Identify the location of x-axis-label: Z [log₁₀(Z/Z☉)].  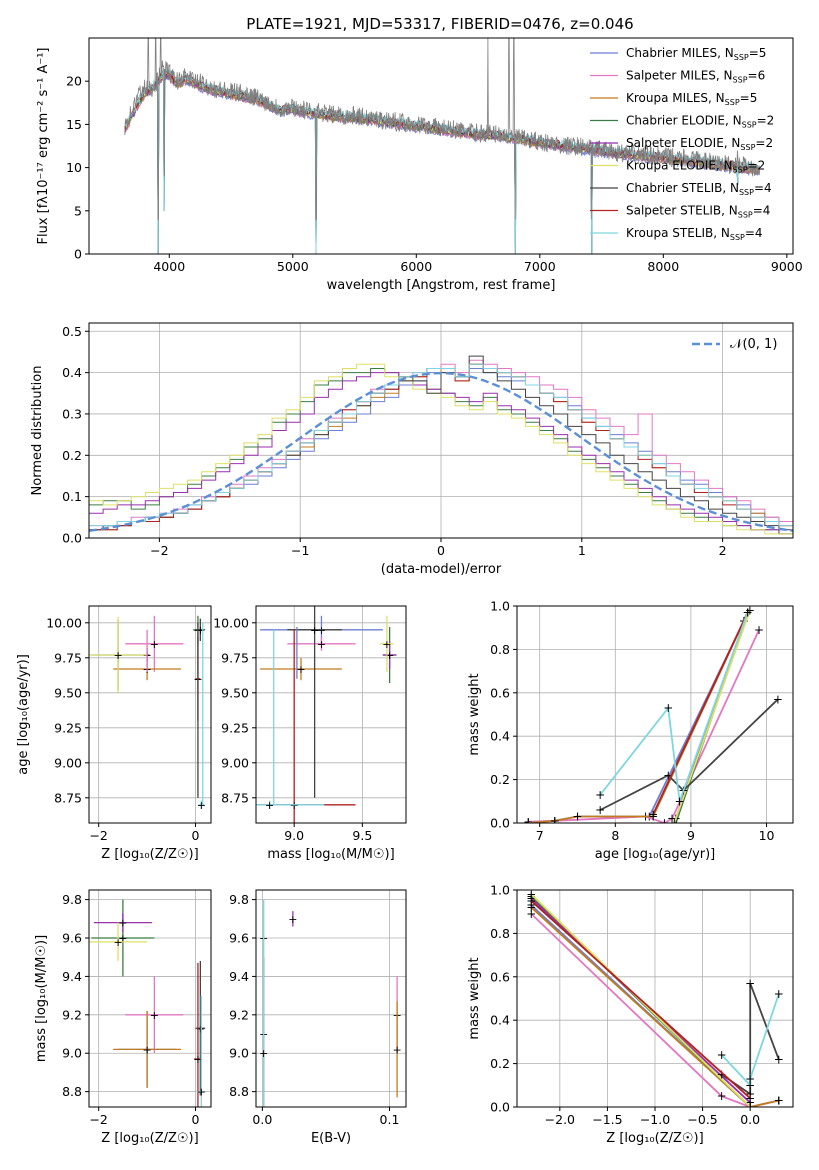
(149, 1138).